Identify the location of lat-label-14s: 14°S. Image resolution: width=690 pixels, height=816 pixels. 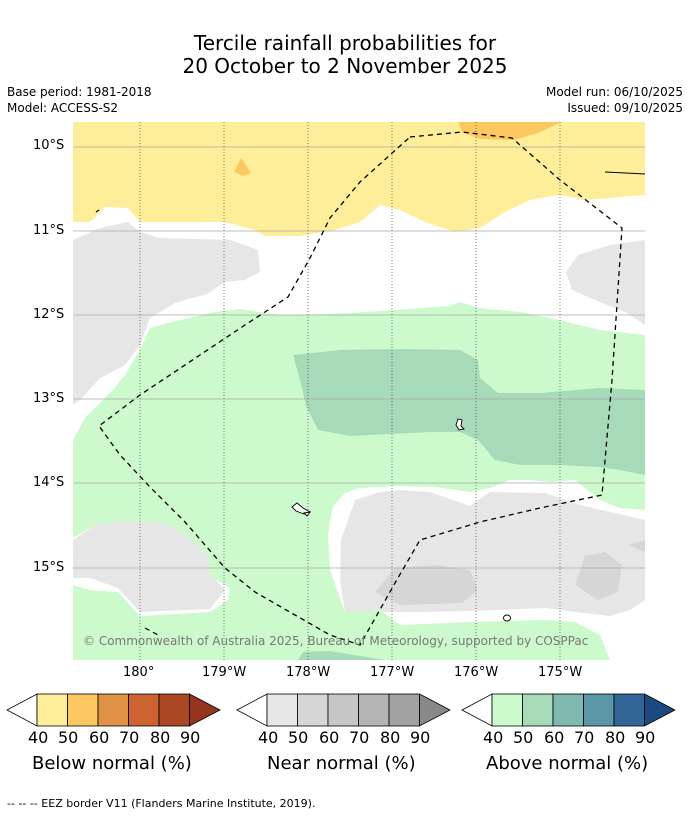
(49, 482).